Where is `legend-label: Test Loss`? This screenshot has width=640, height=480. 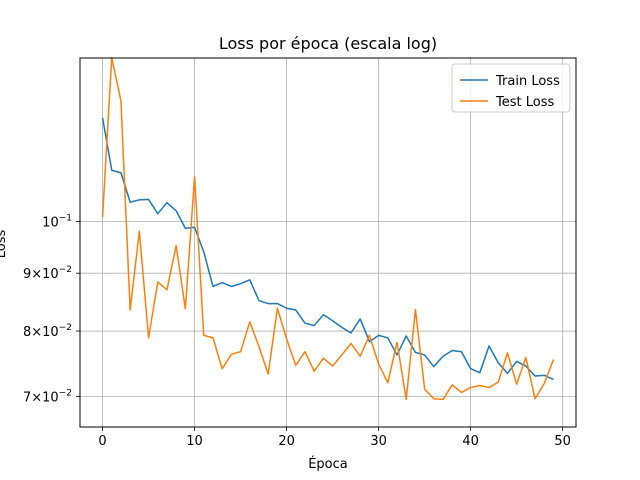 legend-label: Test Loss is located at coordinates (524, 102).